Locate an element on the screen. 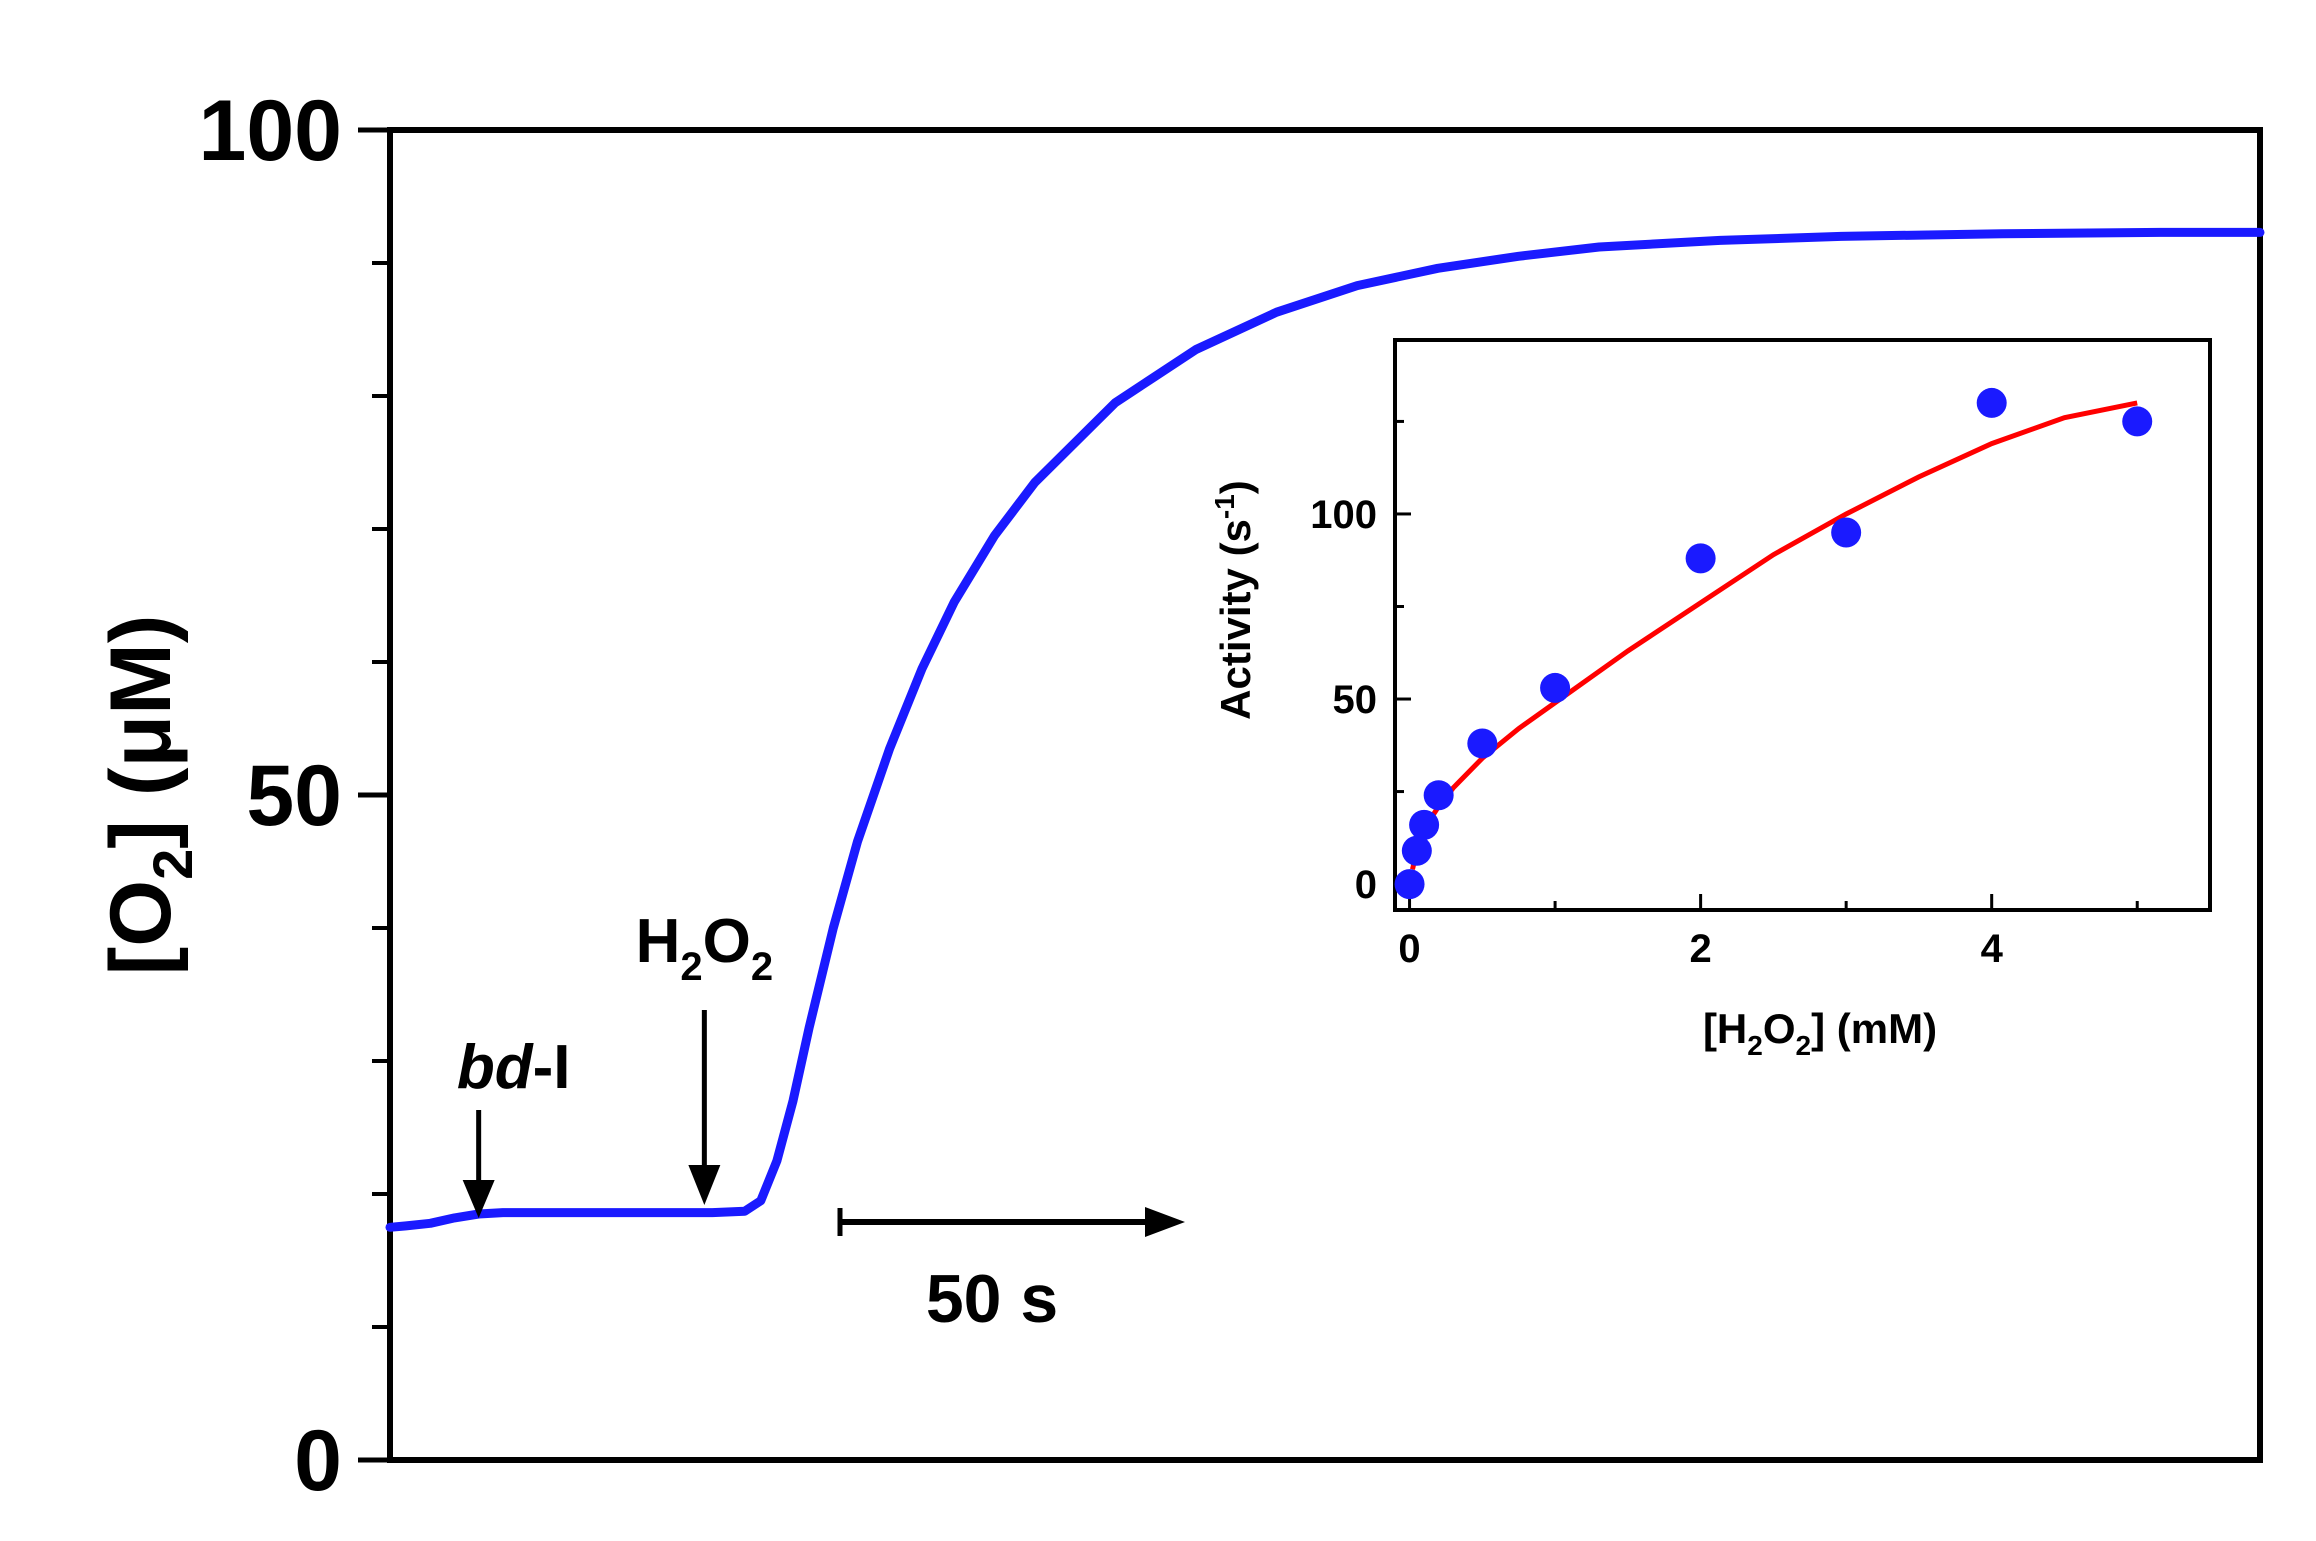 This screenshot has height=1541, width=2316. inset-x-label: [H2O2] (mM) is located at coordinates (1820, 1033).